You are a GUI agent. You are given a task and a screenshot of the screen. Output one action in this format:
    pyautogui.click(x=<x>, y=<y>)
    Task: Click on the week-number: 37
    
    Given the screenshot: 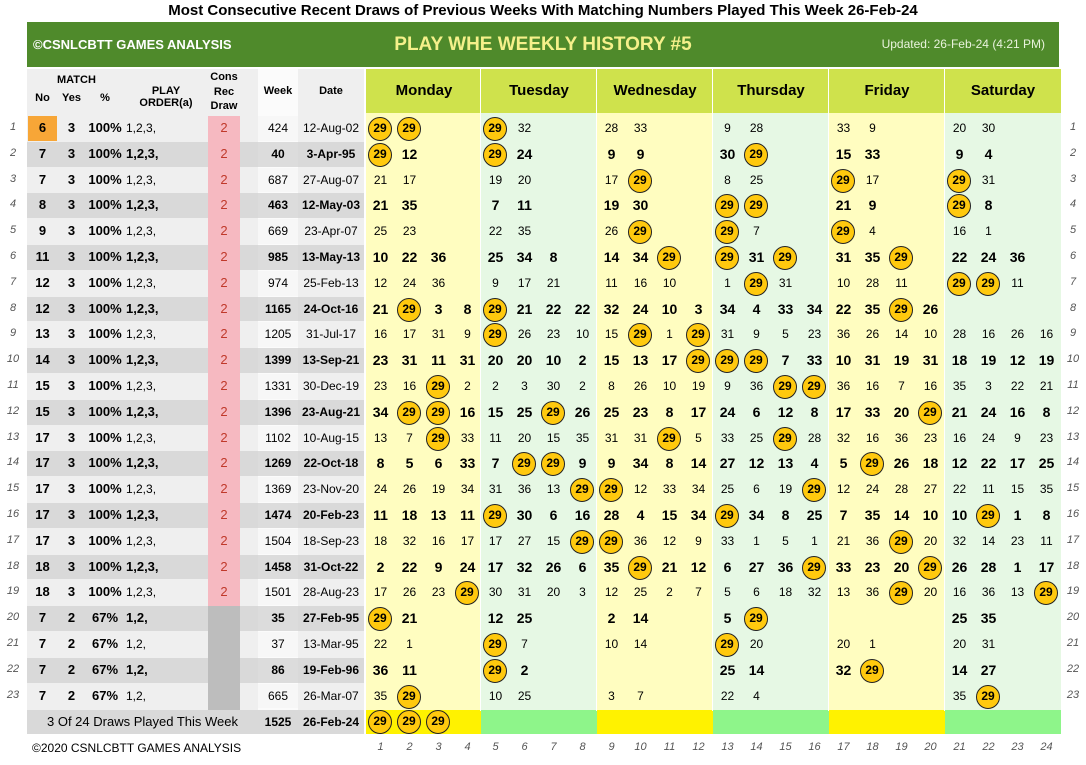 What is the action you would take?
    pyautogui.click(x=278, y=644)
    